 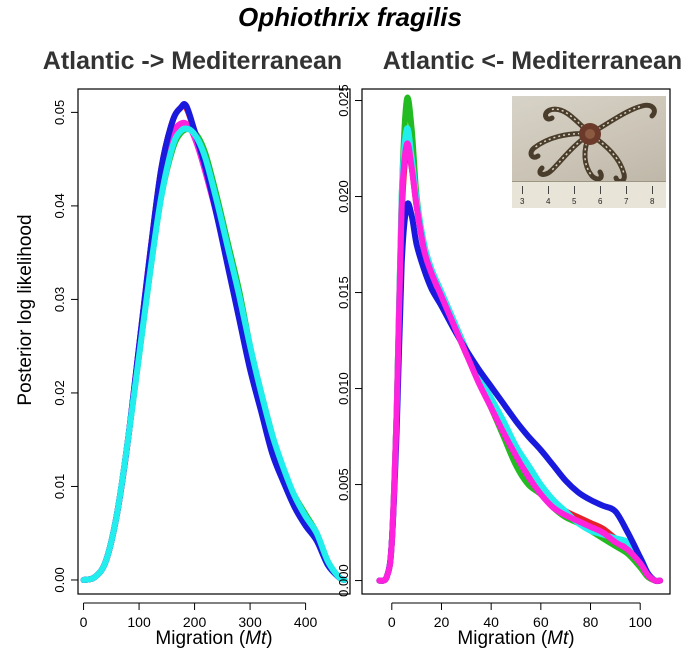 What do you see at coordinates (343, 196) in the screenshot?
I see `y-tick-label: 0.020` at bounding box center [343, 196].